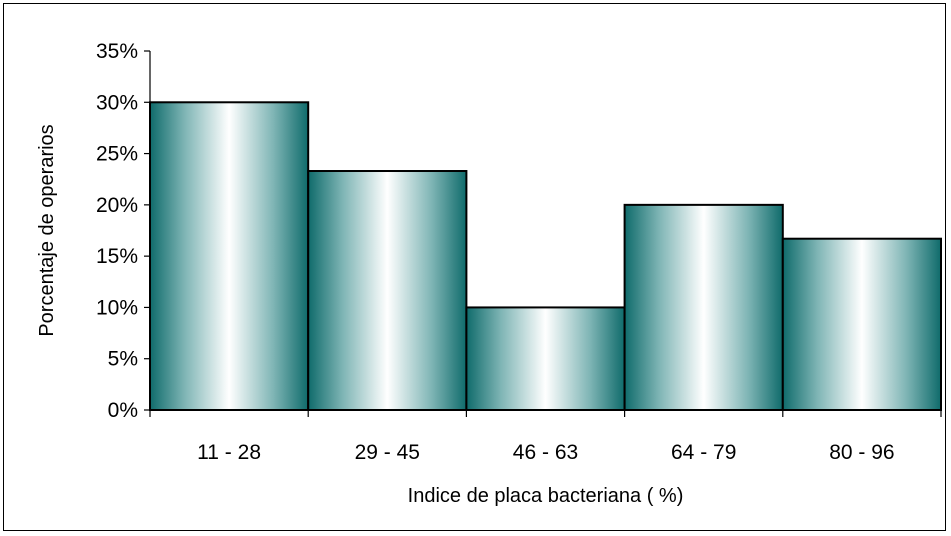 The width and height of the screenshot is (951, 536). I want to click on x-axis-title: Indice de placa bacteriana ( %), so click(546, 496).